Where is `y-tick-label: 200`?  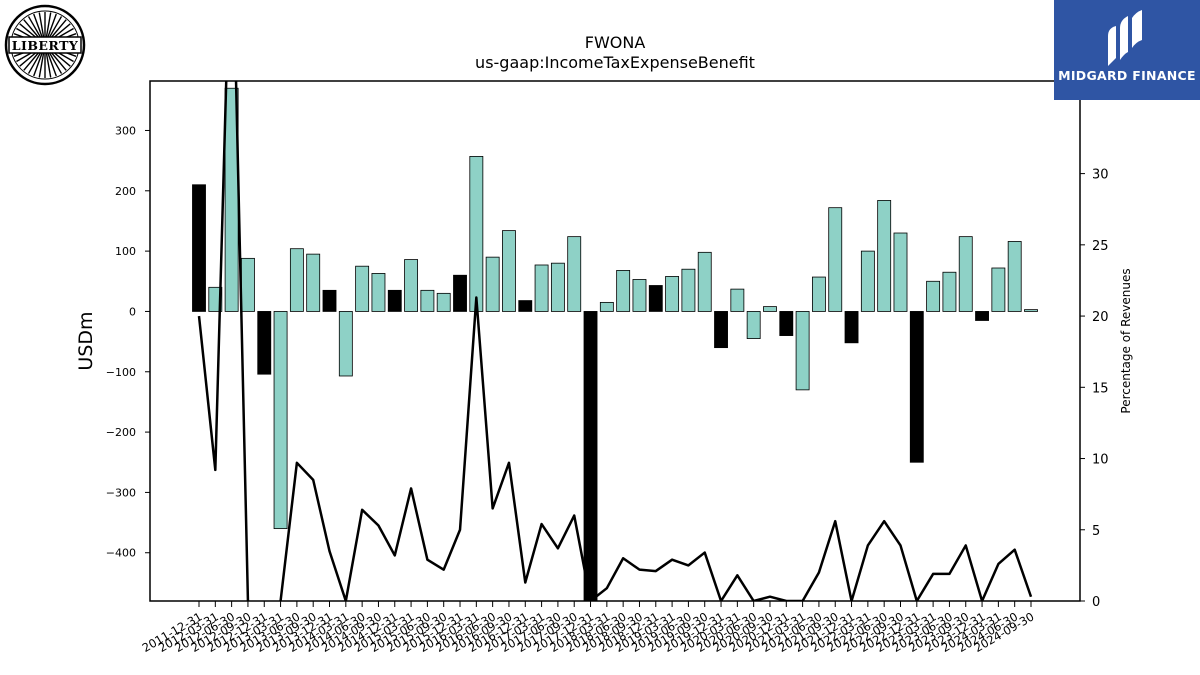 y-tick-label: 200 is located at coordinates (125, 191).